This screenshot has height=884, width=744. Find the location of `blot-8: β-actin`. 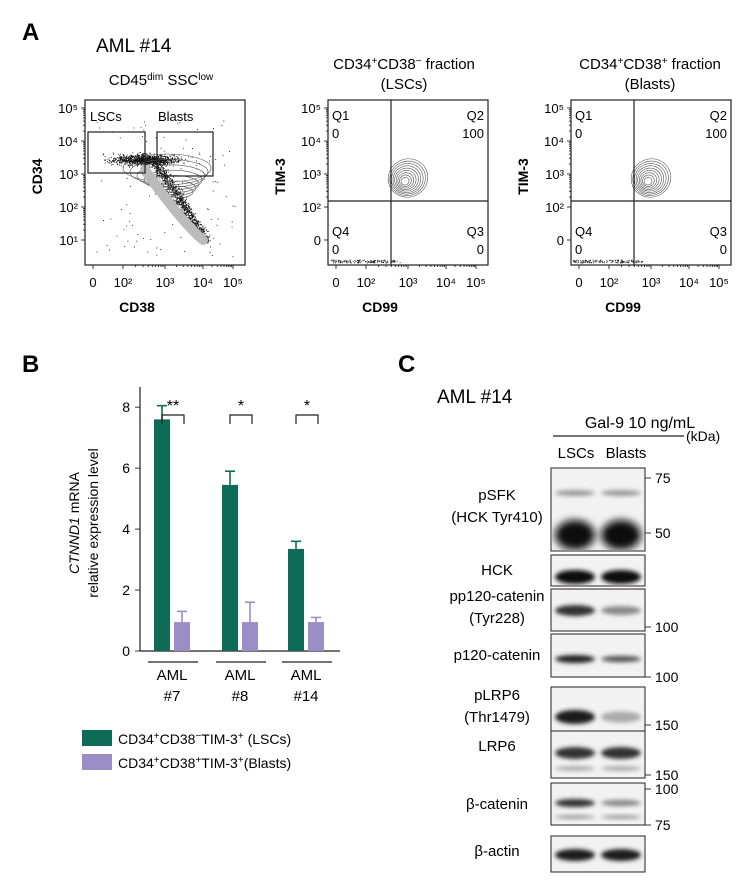

blot-8: β-actin is located at coordinates (560, 854).